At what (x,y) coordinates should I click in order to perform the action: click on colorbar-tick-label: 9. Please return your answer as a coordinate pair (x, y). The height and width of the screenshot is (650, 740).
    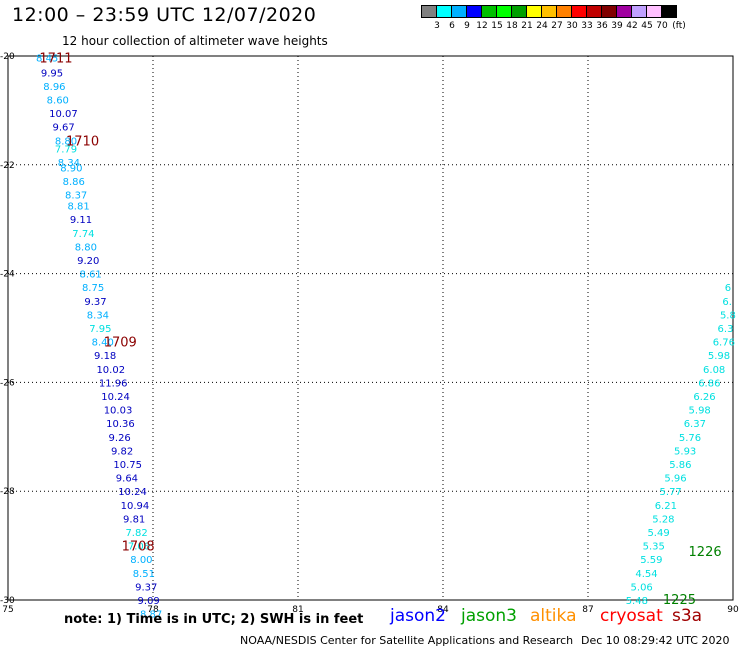
    Looking at the image, I should click on (467, 26).